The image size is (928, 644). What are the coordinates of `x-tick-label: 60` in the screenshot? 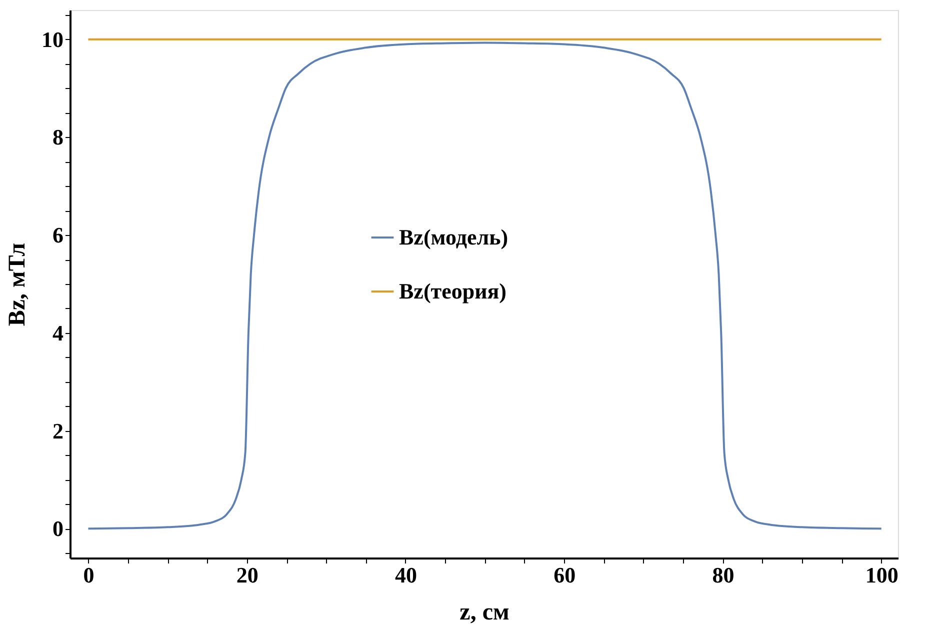 It's located at (565, 575).